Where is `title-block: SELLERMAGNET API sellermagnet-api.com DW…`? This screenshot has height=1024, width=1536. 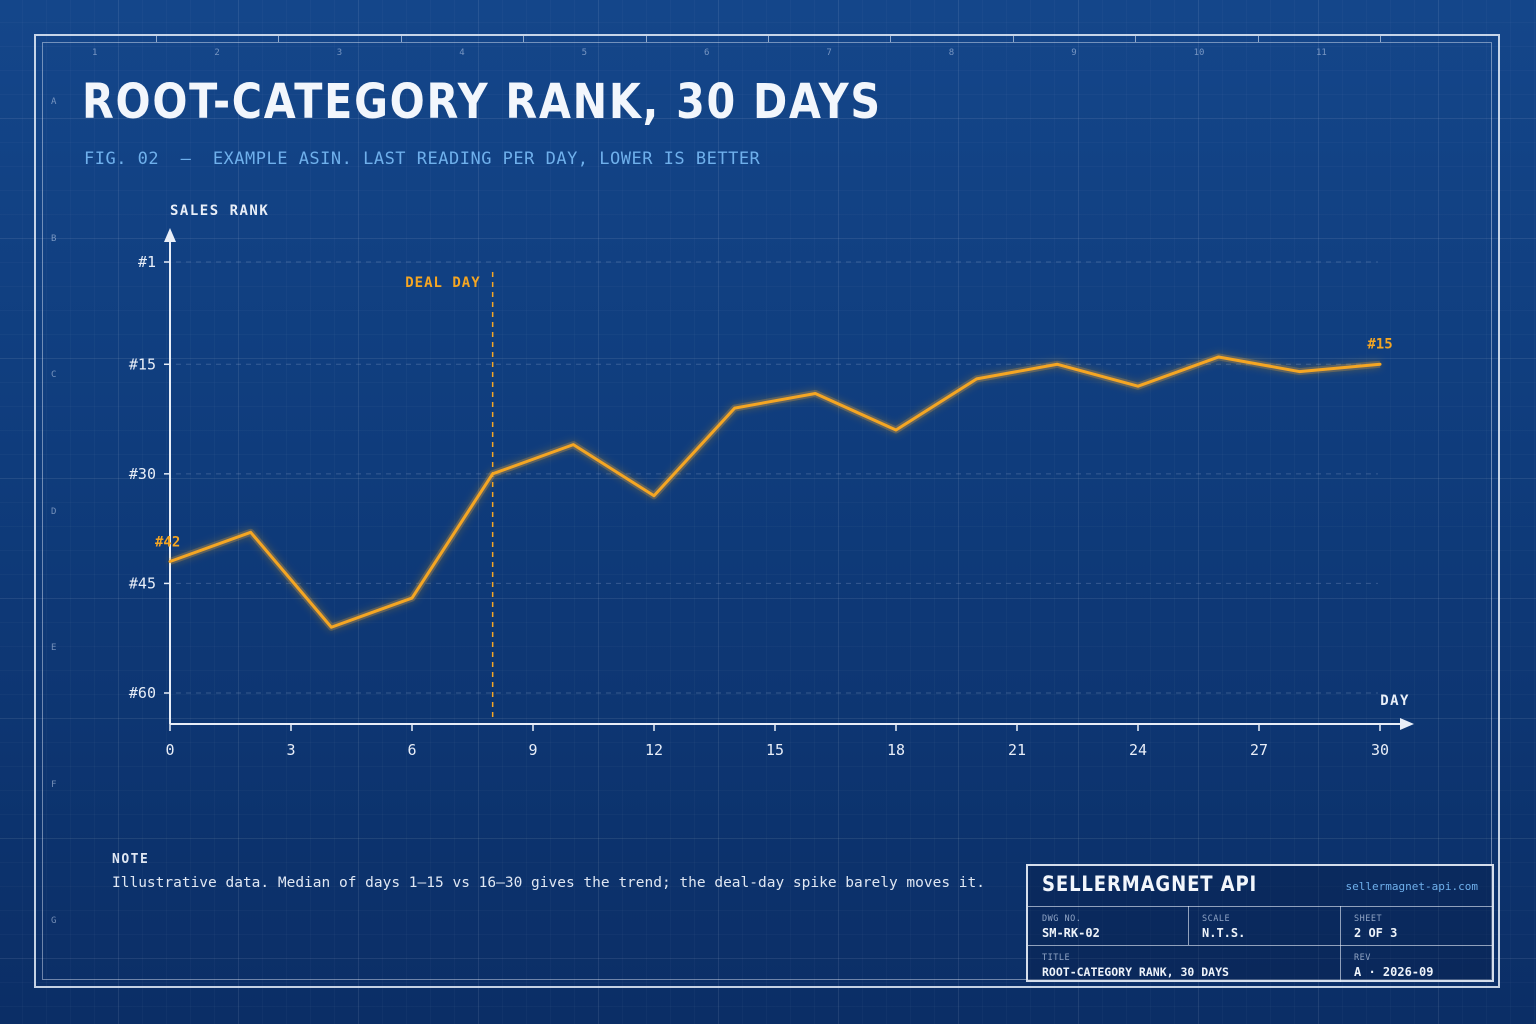
title-block: SELLERMAGNET API sellermagnet-api.com DW… is located at coordinates (1260, 923).